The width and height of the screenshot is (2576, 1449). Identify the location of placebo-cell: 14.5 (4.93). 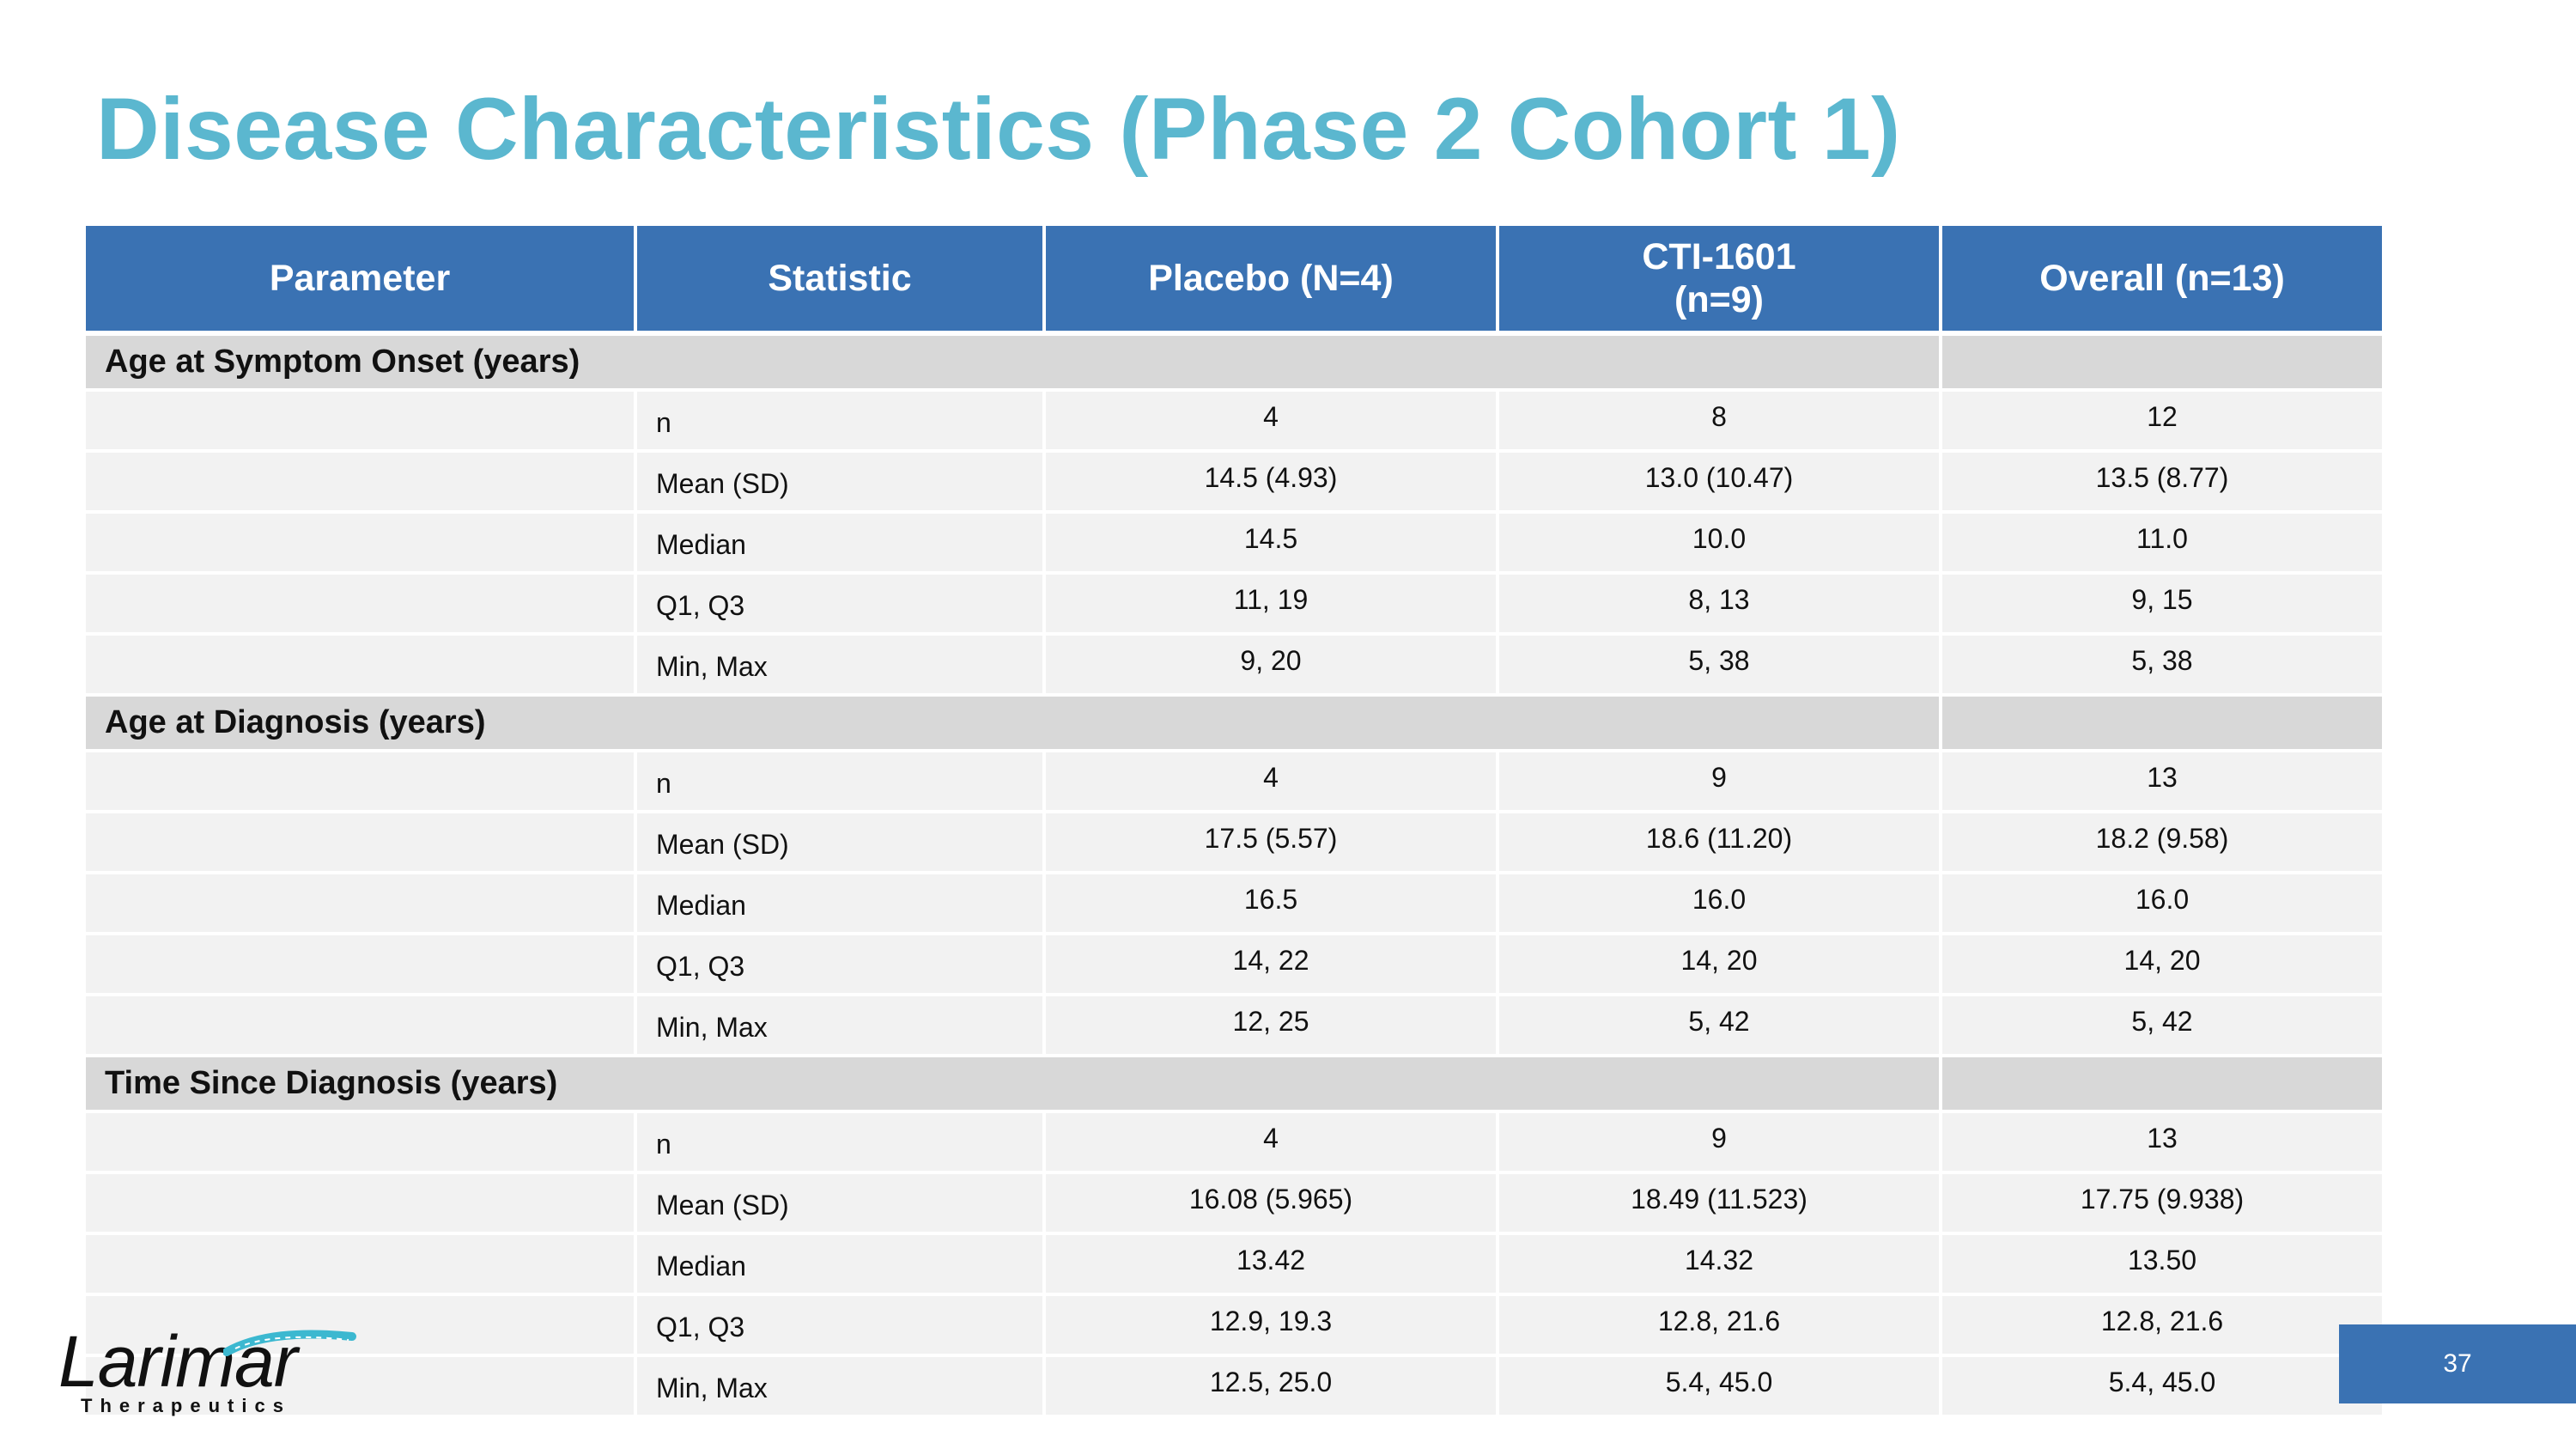
(1272, 482).